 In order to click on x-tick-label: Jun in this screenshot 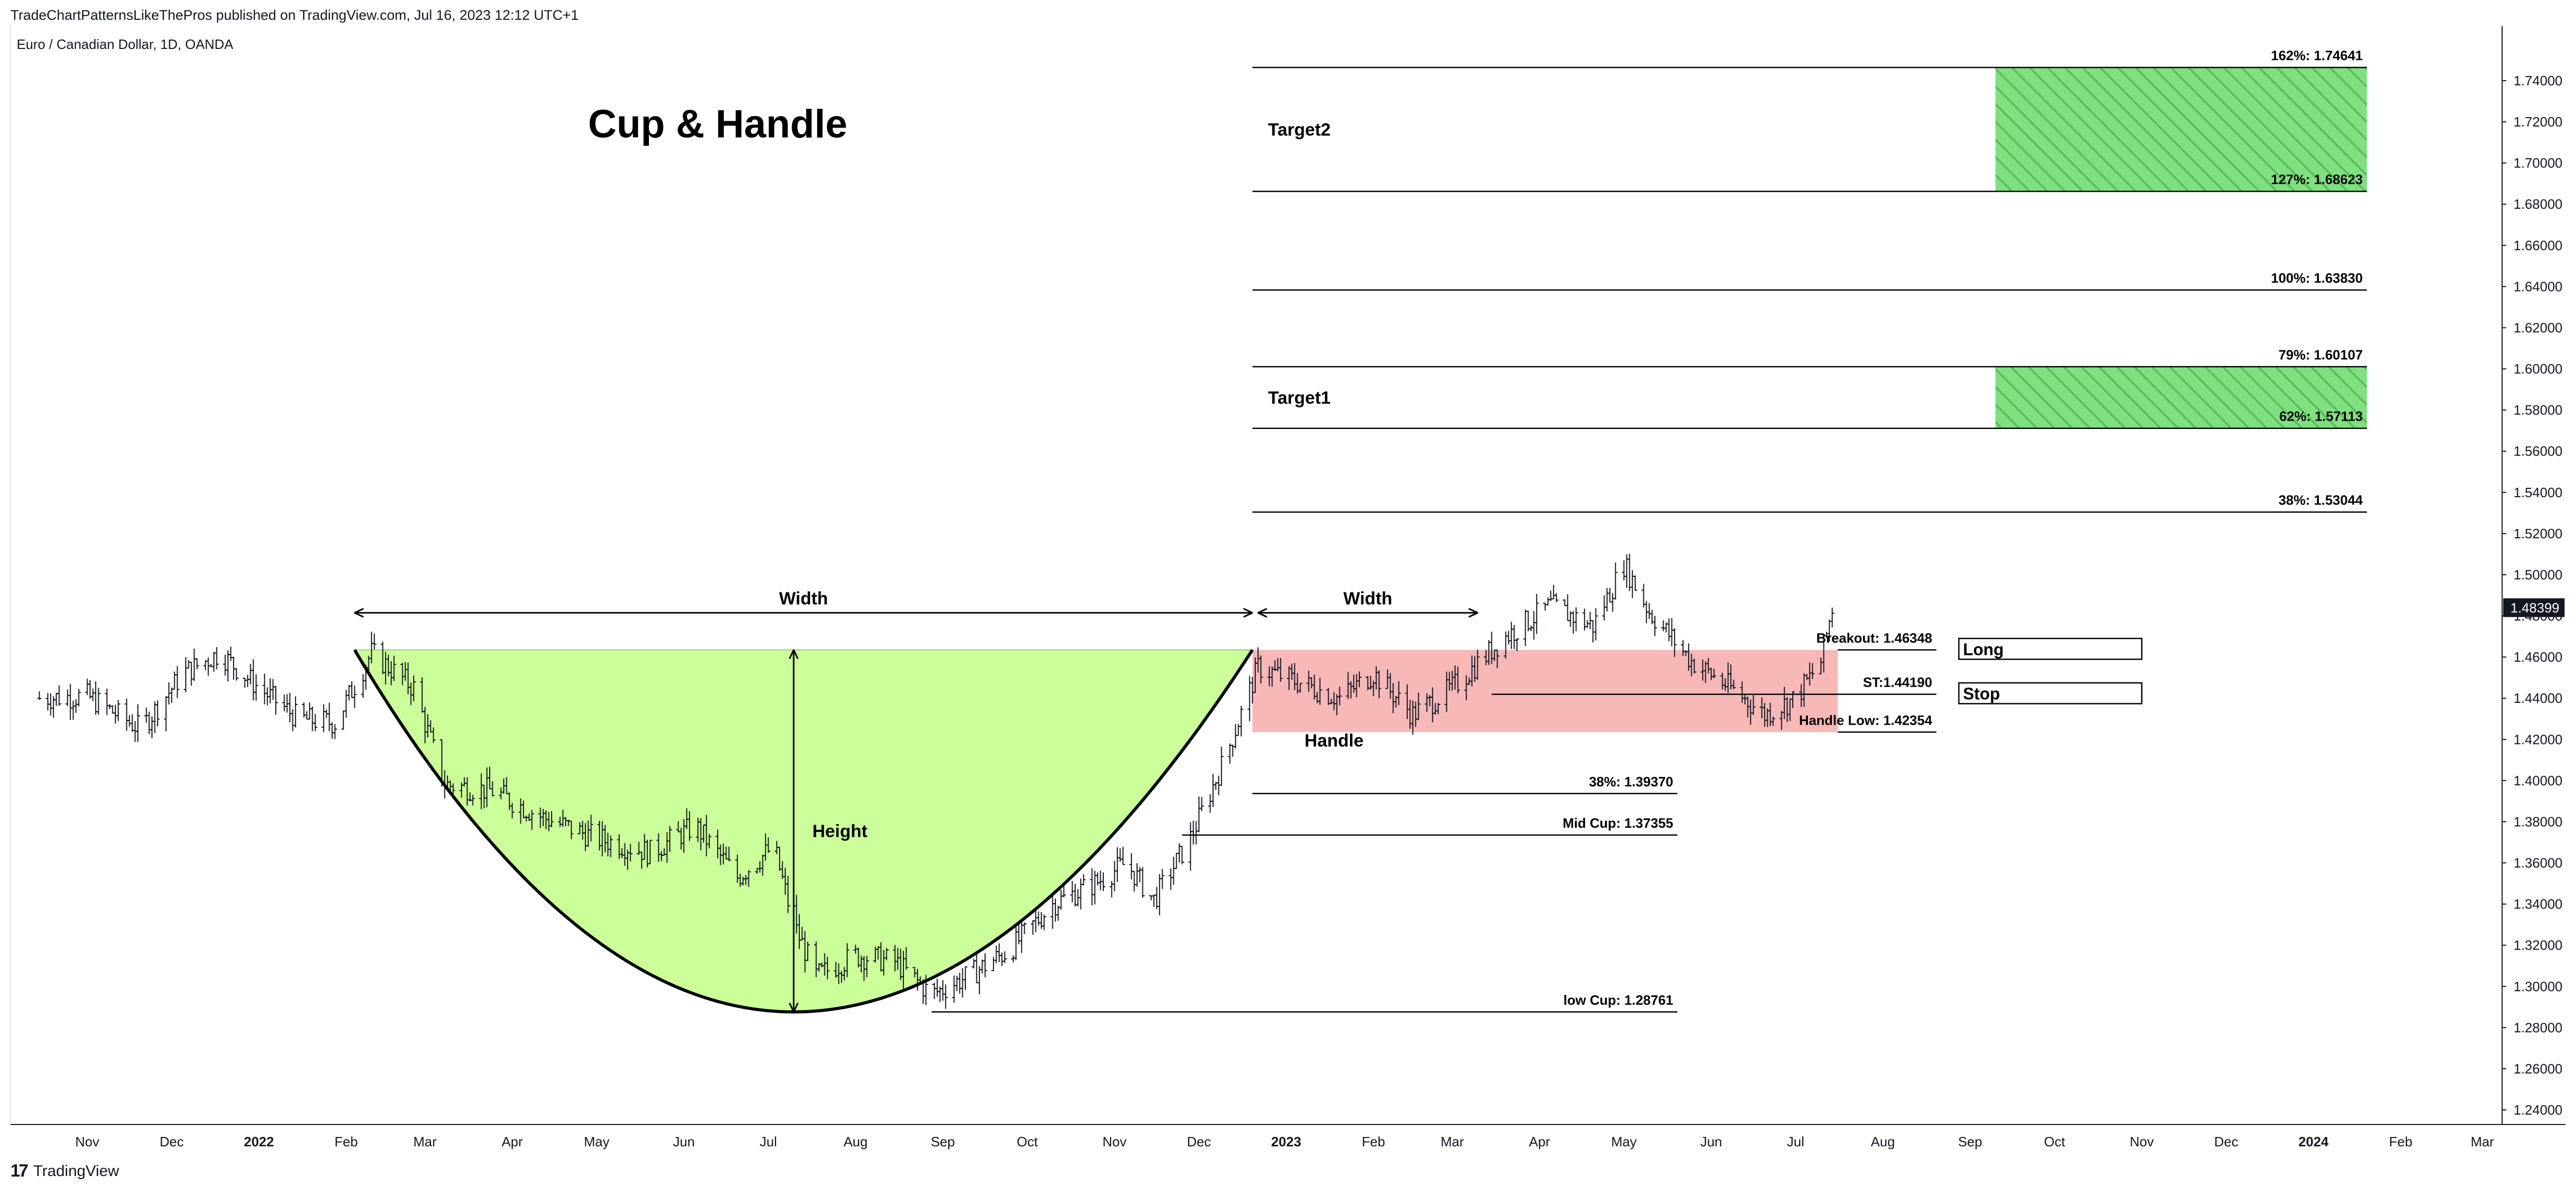, I will do `click(1711, 1141)`.